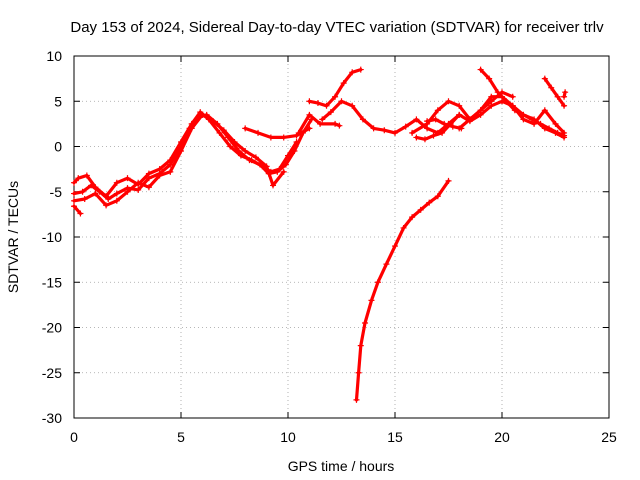 This screenshot has width=640, height=480. Describe the element at coordinates (52, 237) in the screenshot. I see `y-tick-label: -10` at that location.